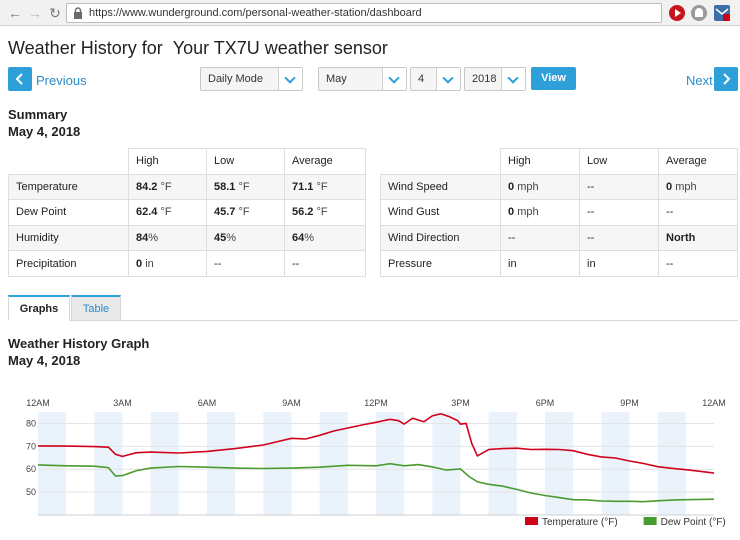 The height and width of the screenshot is (540, 740). I want to click on value-cell: 71.1 °F, so click(325, 187).